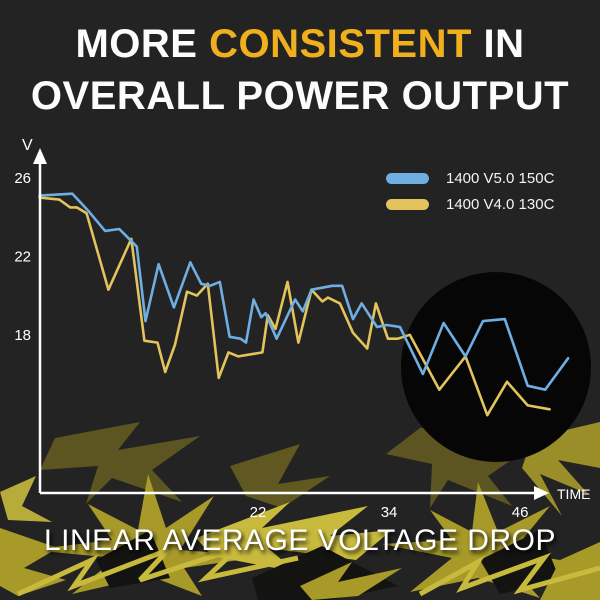 The width and height of the screenshot is (600, 600). Describe the element at coordinates (500, 178) in the screenshot. I see `legend-label-blue: 1400 V5.0 150C` at that location.